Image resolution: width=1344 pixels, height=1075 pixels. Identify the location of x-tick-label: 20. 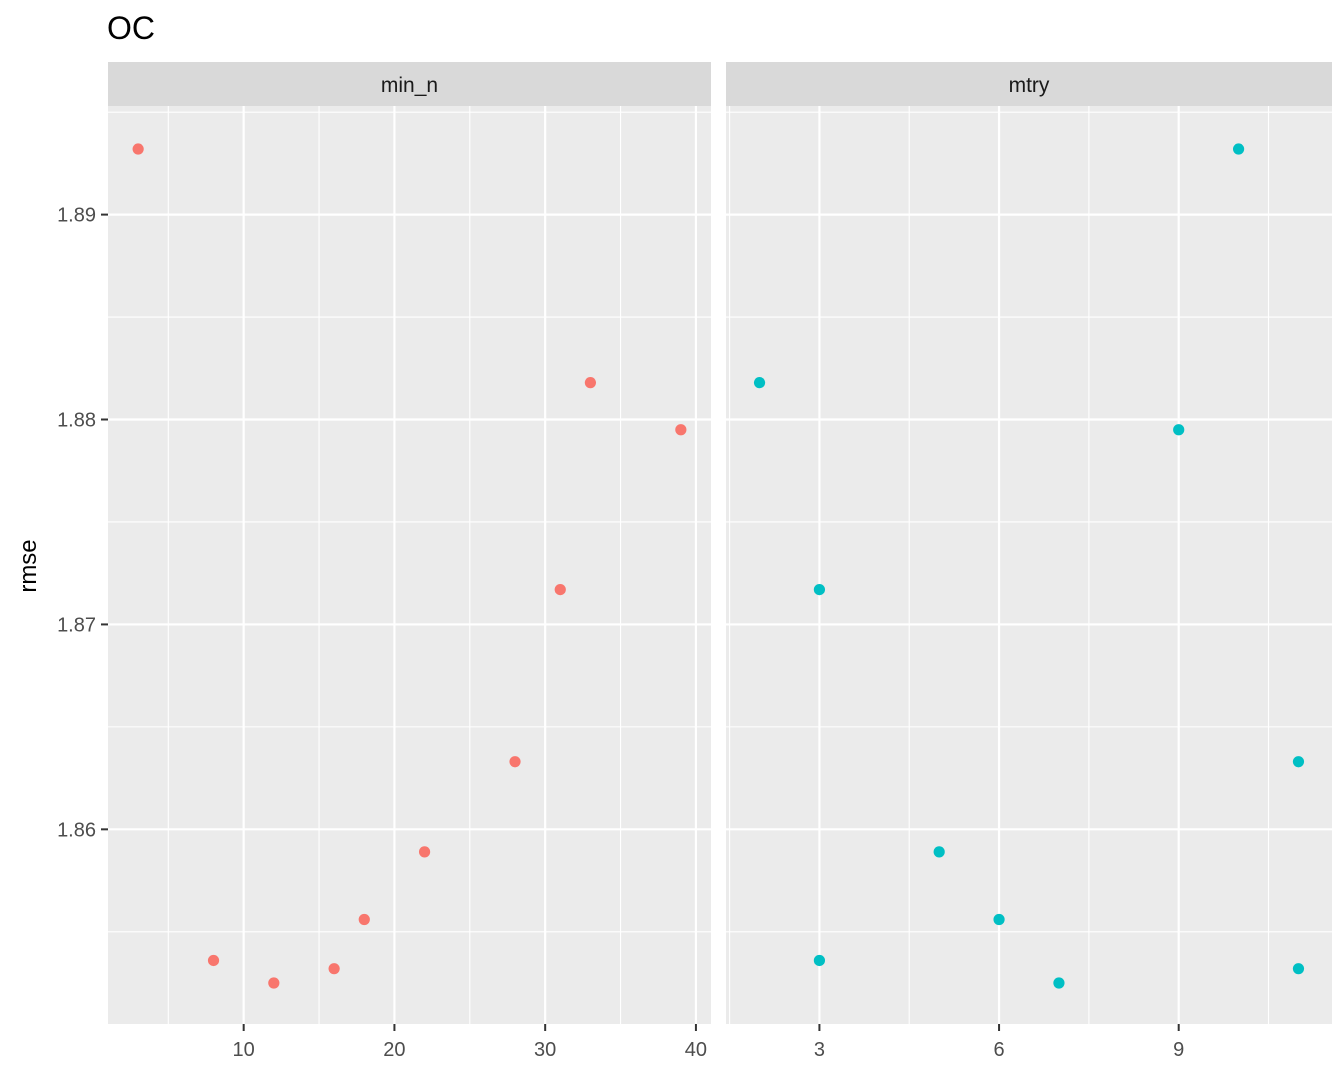
(394, 1050).